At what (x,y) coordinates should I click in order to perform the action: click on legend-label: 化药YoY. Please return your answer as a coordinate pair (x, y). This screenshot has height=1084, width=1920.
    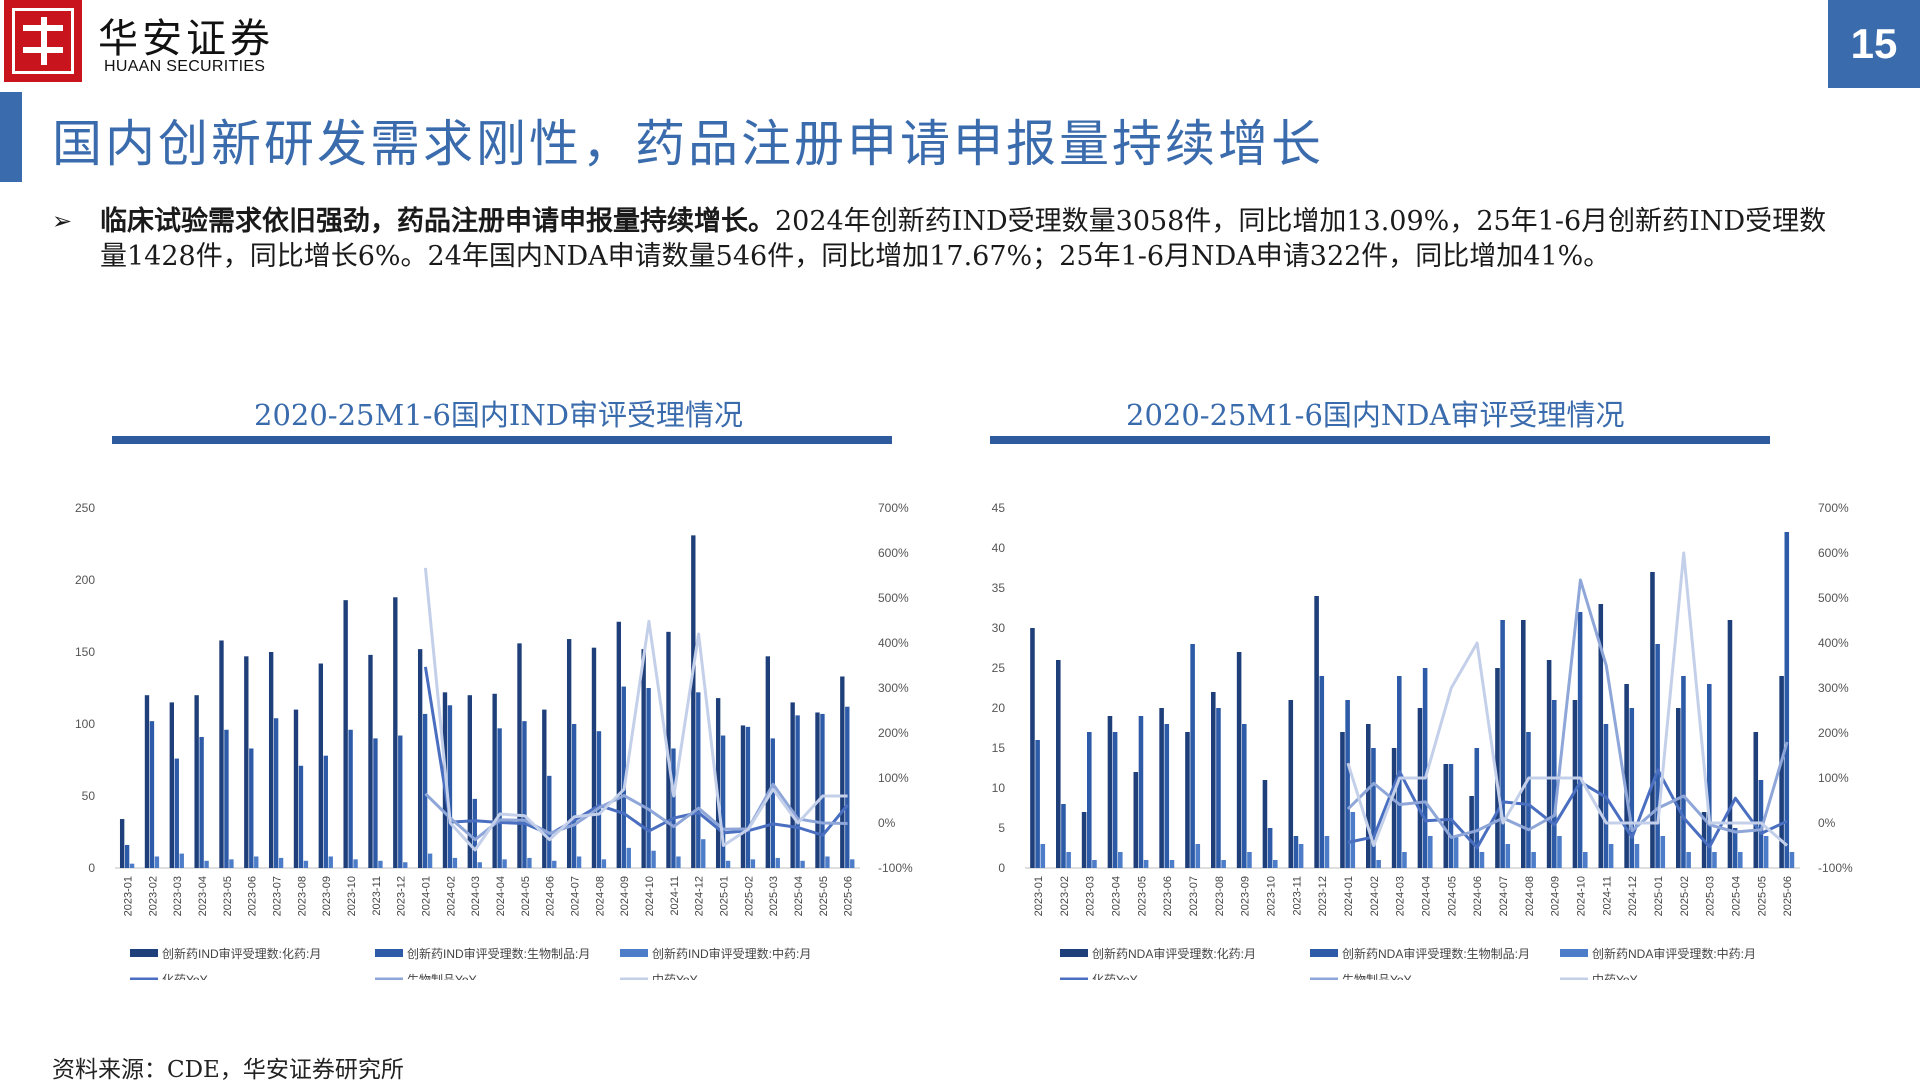
    Looking at the image, I should click on (185, 976).